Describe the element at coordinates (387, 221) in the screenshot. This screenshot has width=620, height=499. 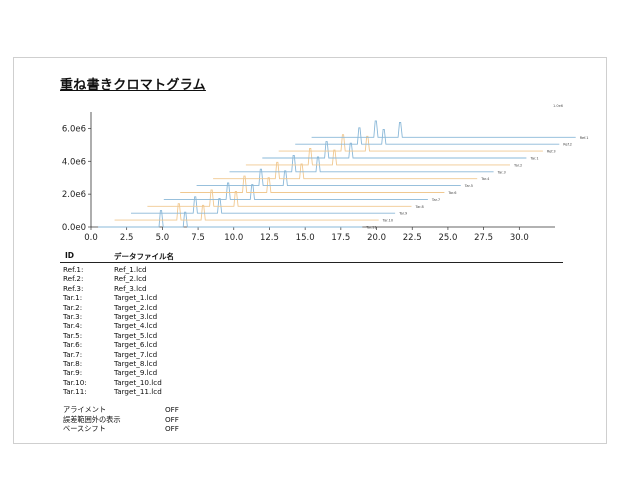
I see `series-label: Tar.10` at that location.